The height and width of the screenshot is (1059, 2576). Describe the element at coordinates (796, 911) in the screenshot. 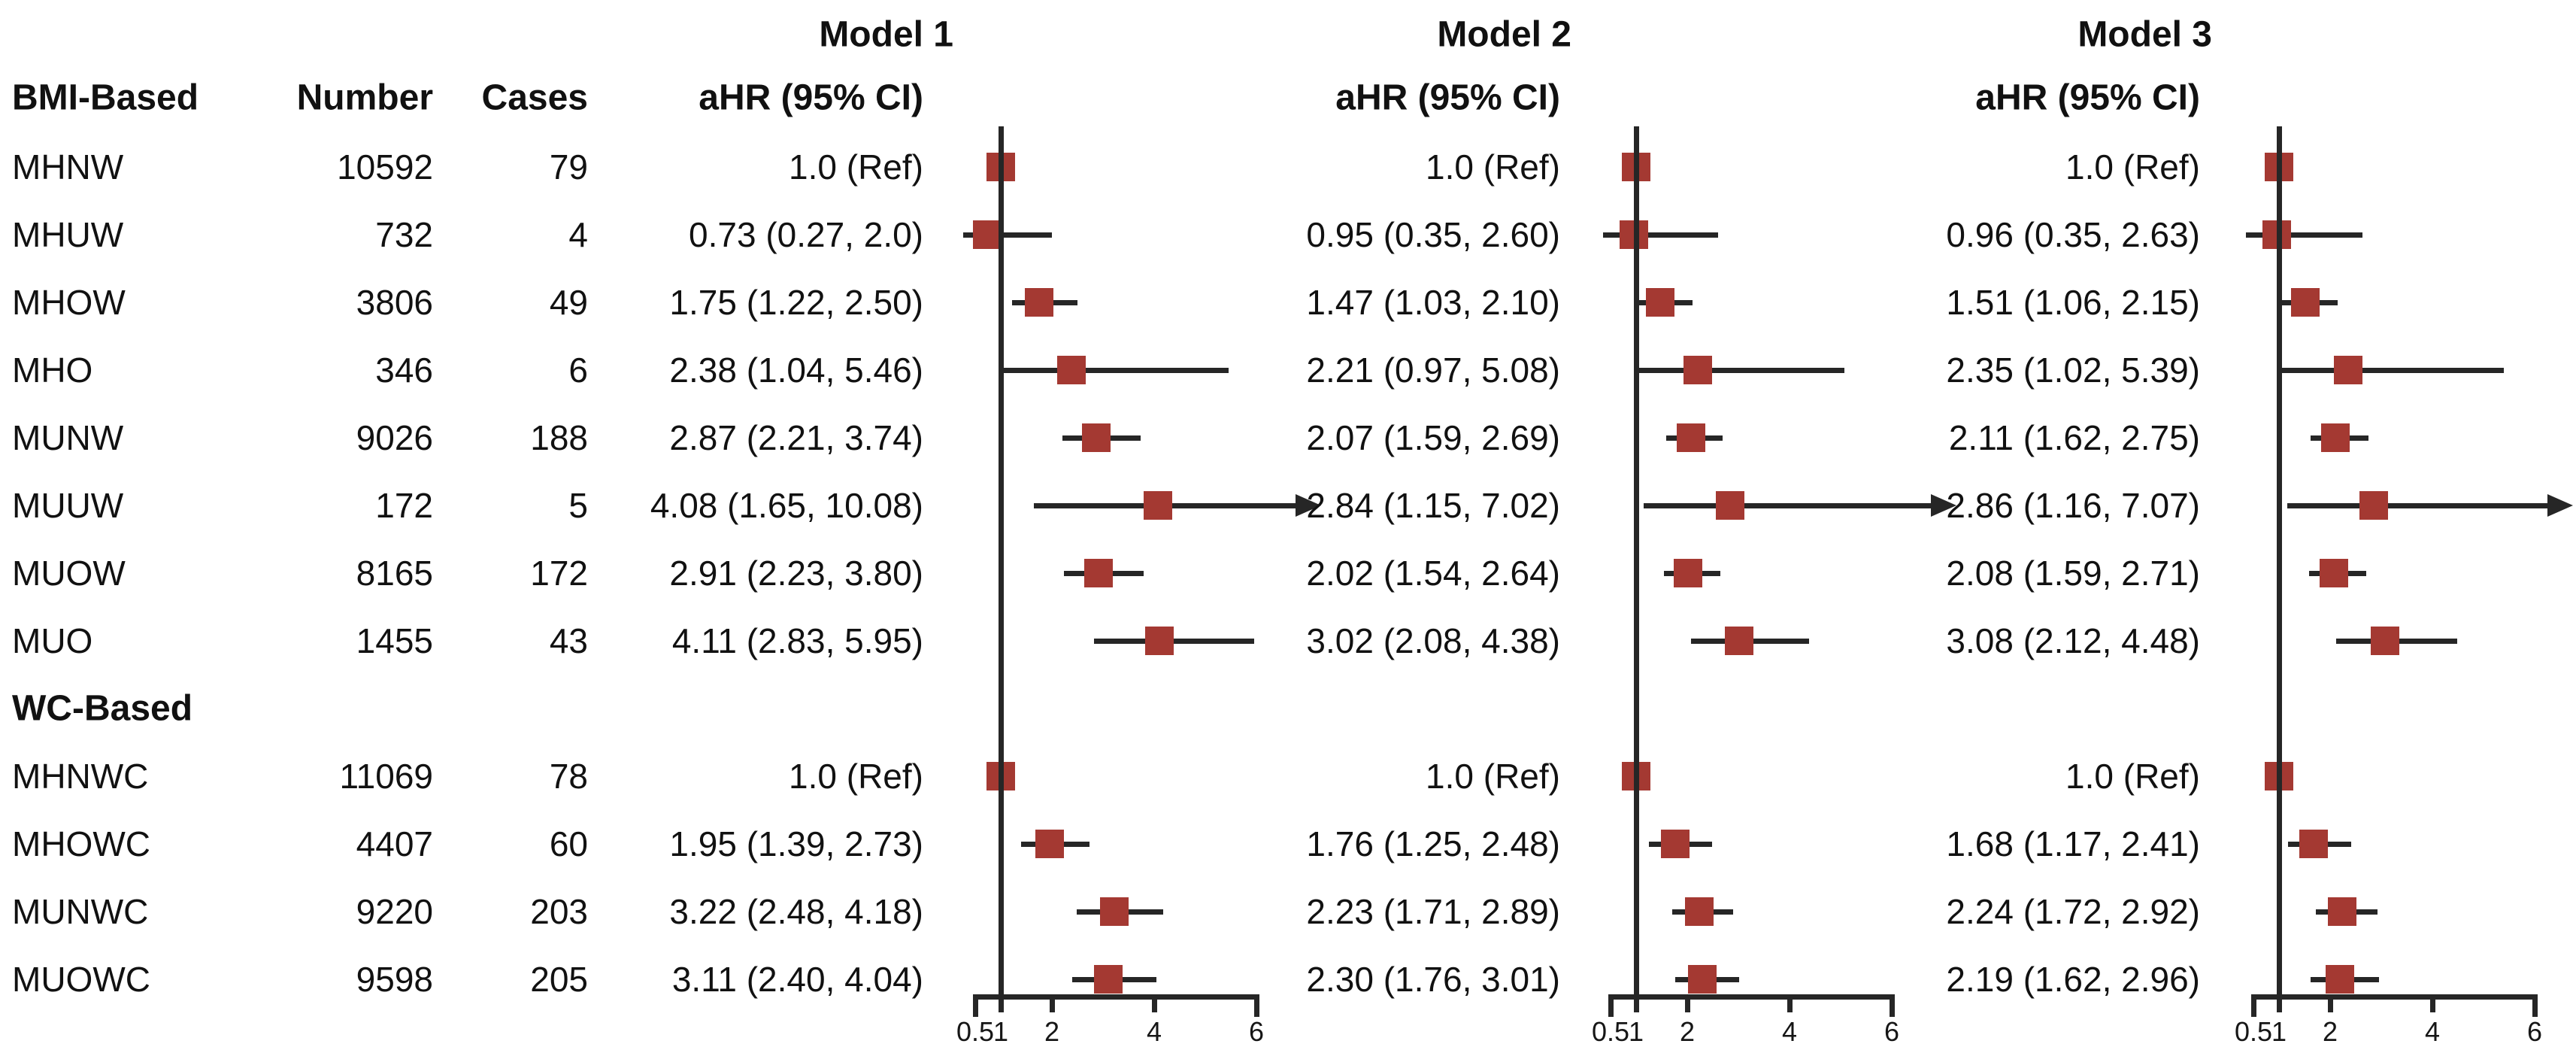

I see `row-ahr-value: 3.22 (2.48, 4.18)` at that location.